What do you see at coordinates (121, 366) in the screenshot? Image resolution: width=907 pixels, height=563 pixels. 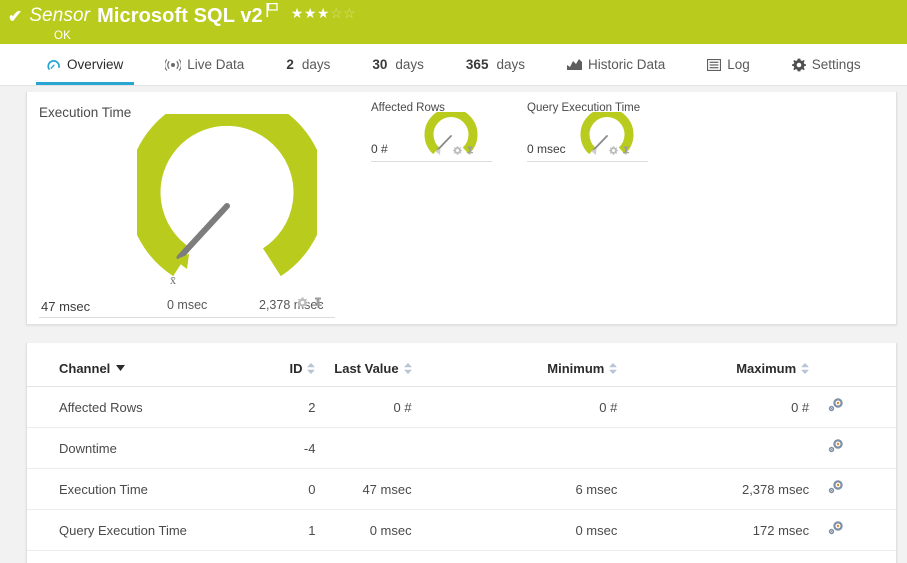 I see `chevron-down-icon` at bounding box center [121, 366].